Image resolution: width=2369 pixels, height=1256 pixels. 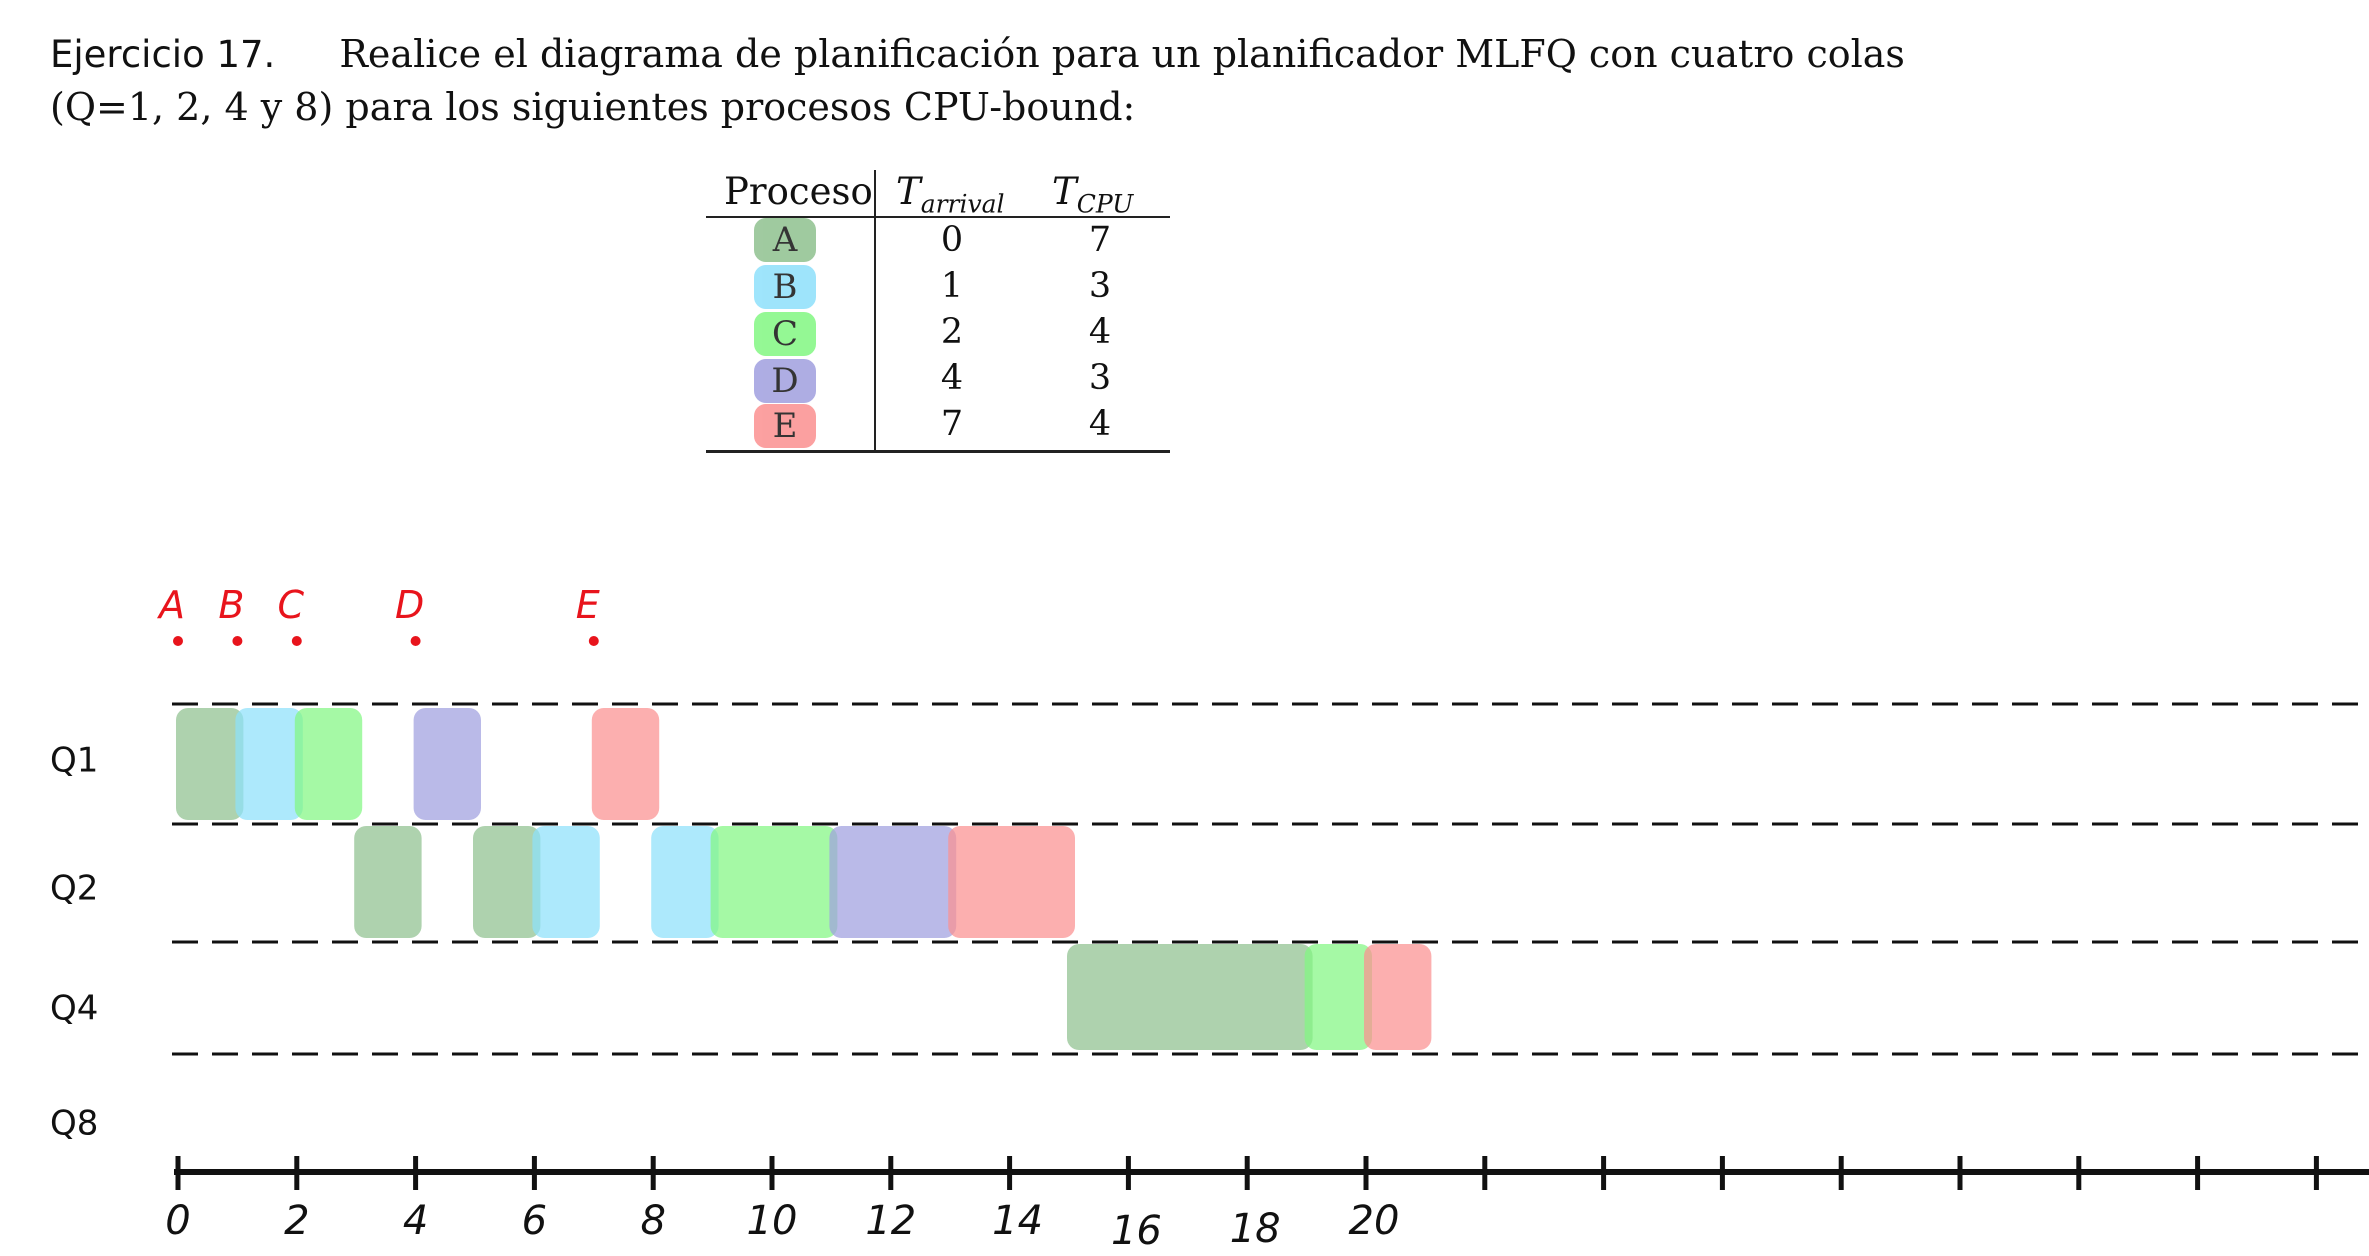 What do you see at coordinates (1374, 1221) in the screenshot?
I see `axis-label-20: 20` at bounding box center [1374, 1221].